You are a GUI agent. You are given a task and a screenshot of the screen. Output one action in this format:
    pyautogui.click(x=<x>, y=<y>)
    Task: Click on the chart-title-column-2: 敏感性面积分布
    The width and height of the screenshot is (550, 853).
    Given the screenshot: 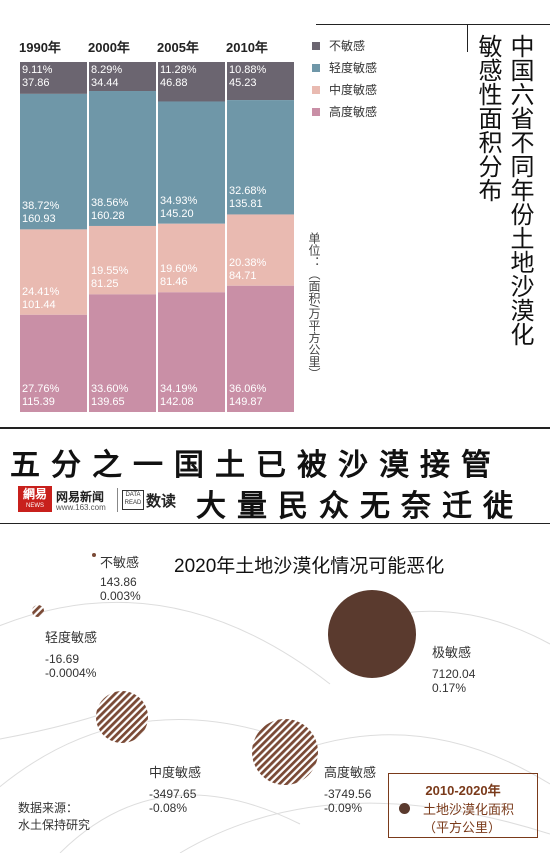 What is the action you would take?
    pyautogui.click(x=487, y=118)
    